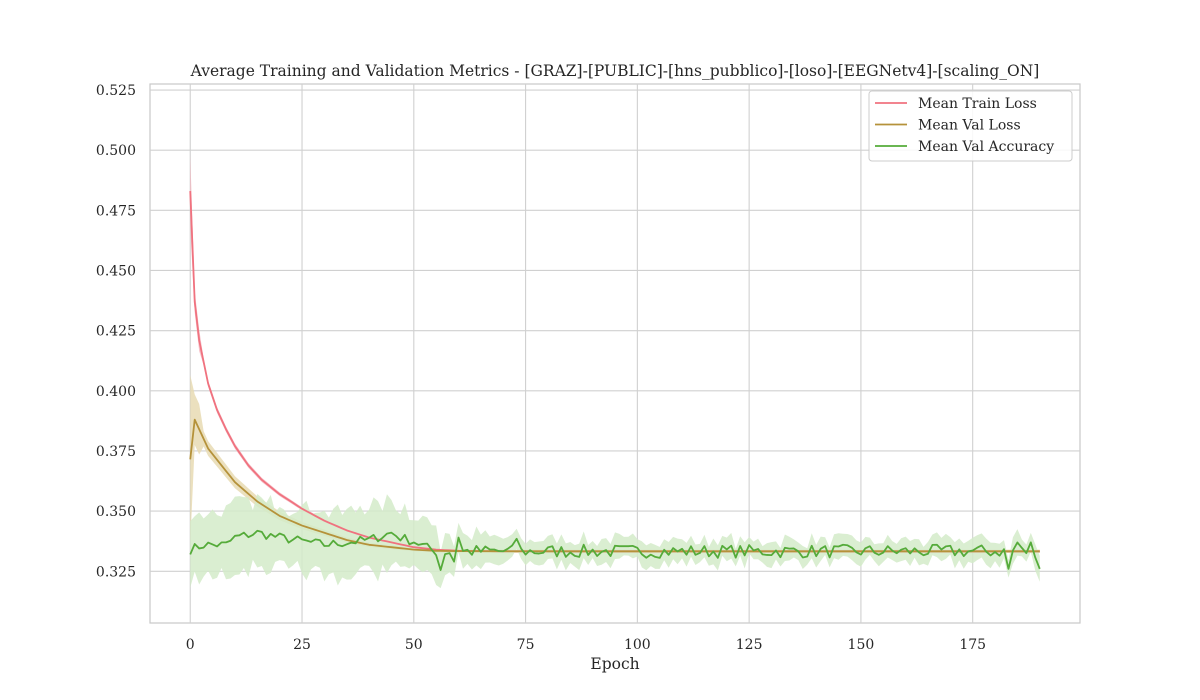 The width and height of the screenshot is (1200, 700). Describe the element at coordinates (116, 91) in the screenshot. I see `y-tick-label: 0.525` at that location.